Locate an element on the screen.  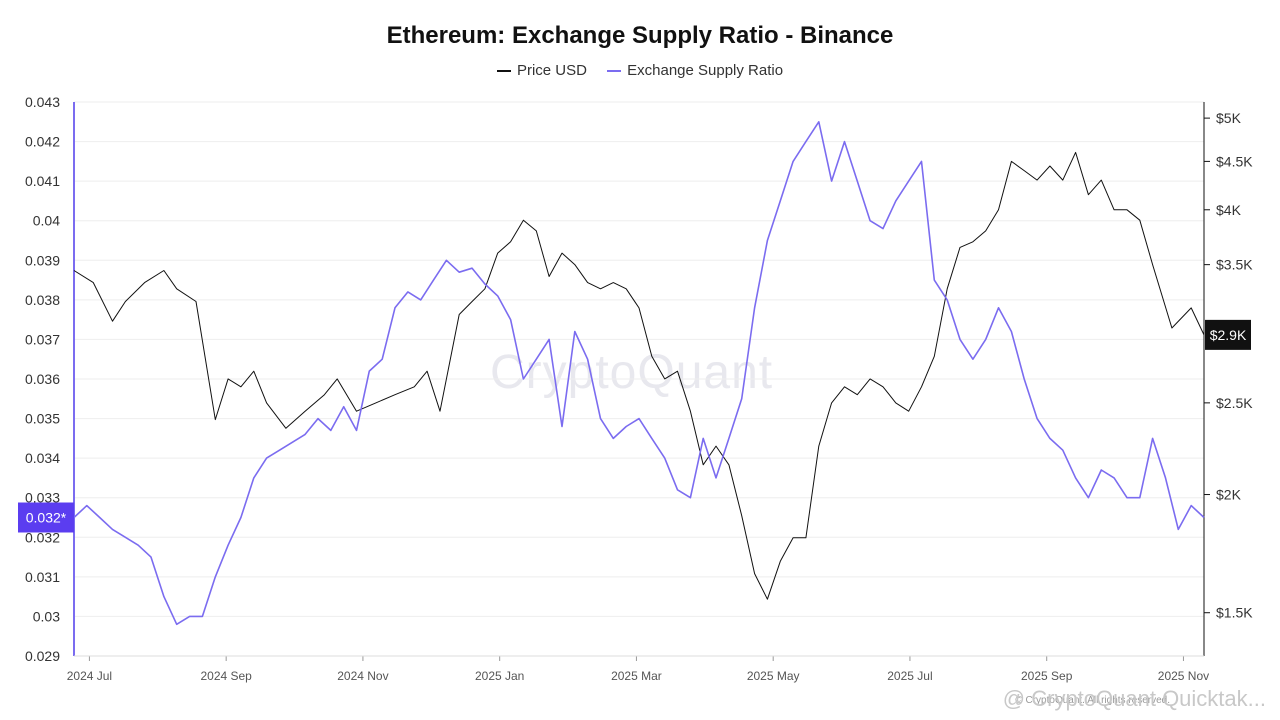
ratio-current-label: 0.032* is located at coordinates (46, 518).